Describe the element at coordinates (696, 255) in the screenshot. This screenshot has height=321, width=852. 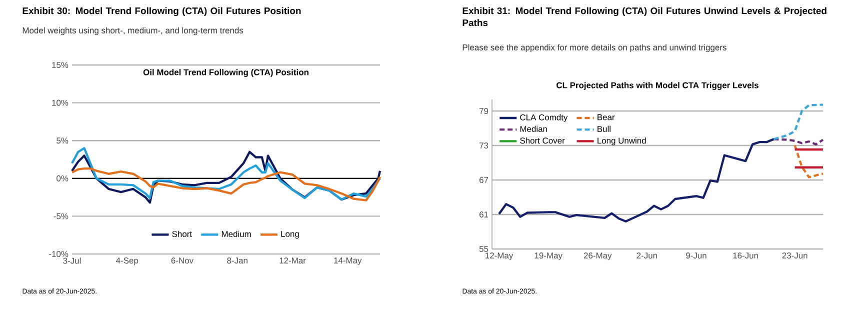
I see `x-tick-label: 9-Jun` at that location.